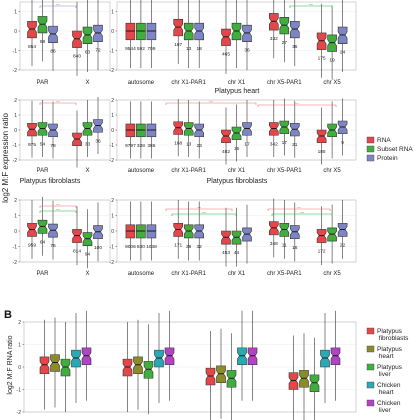 The height and width of the screenshot is (420, 420). Describe the element at coordinates (200, 247) in the screenshot. I see `count-label: 32` at that location.